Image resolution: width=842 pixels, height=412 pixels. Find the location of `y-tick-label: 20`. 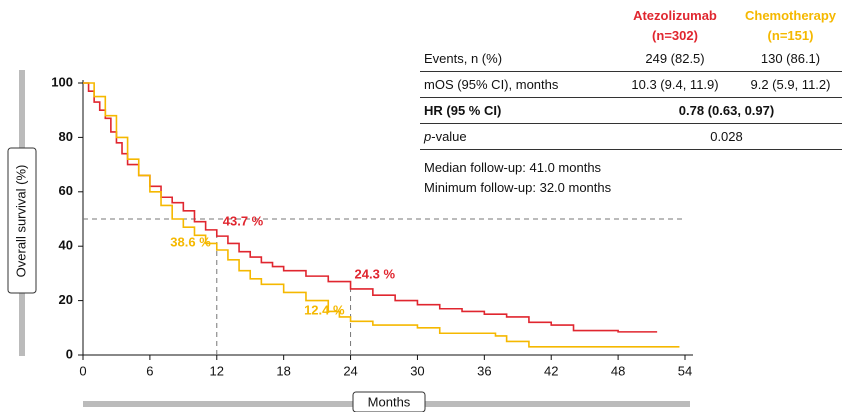

y-tick-label: 20 is located at coordinates (66, 299).